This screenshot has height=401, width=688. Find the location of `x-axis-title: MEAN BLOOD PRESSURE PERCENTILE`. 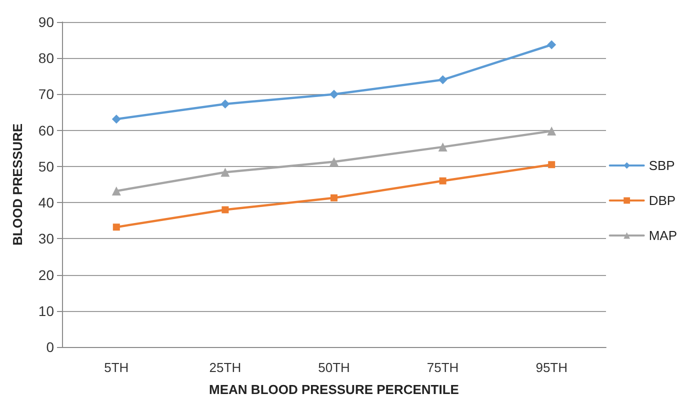

x-axis-title: MEAN BLOOD PRESSURE PERCENTILE is located at coordinates (334, 389).